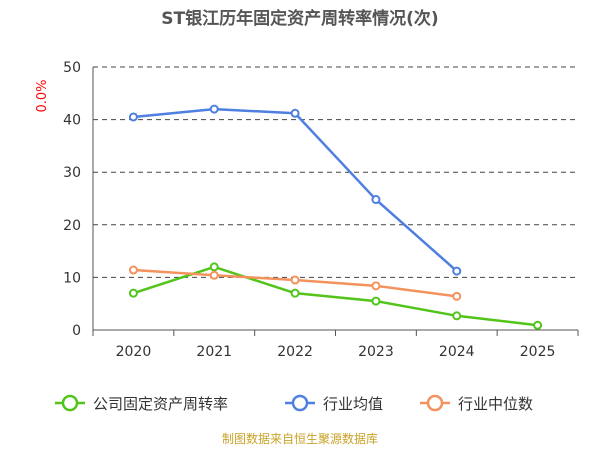  I want to click on y-tick-label: 10, so click(72, 278).